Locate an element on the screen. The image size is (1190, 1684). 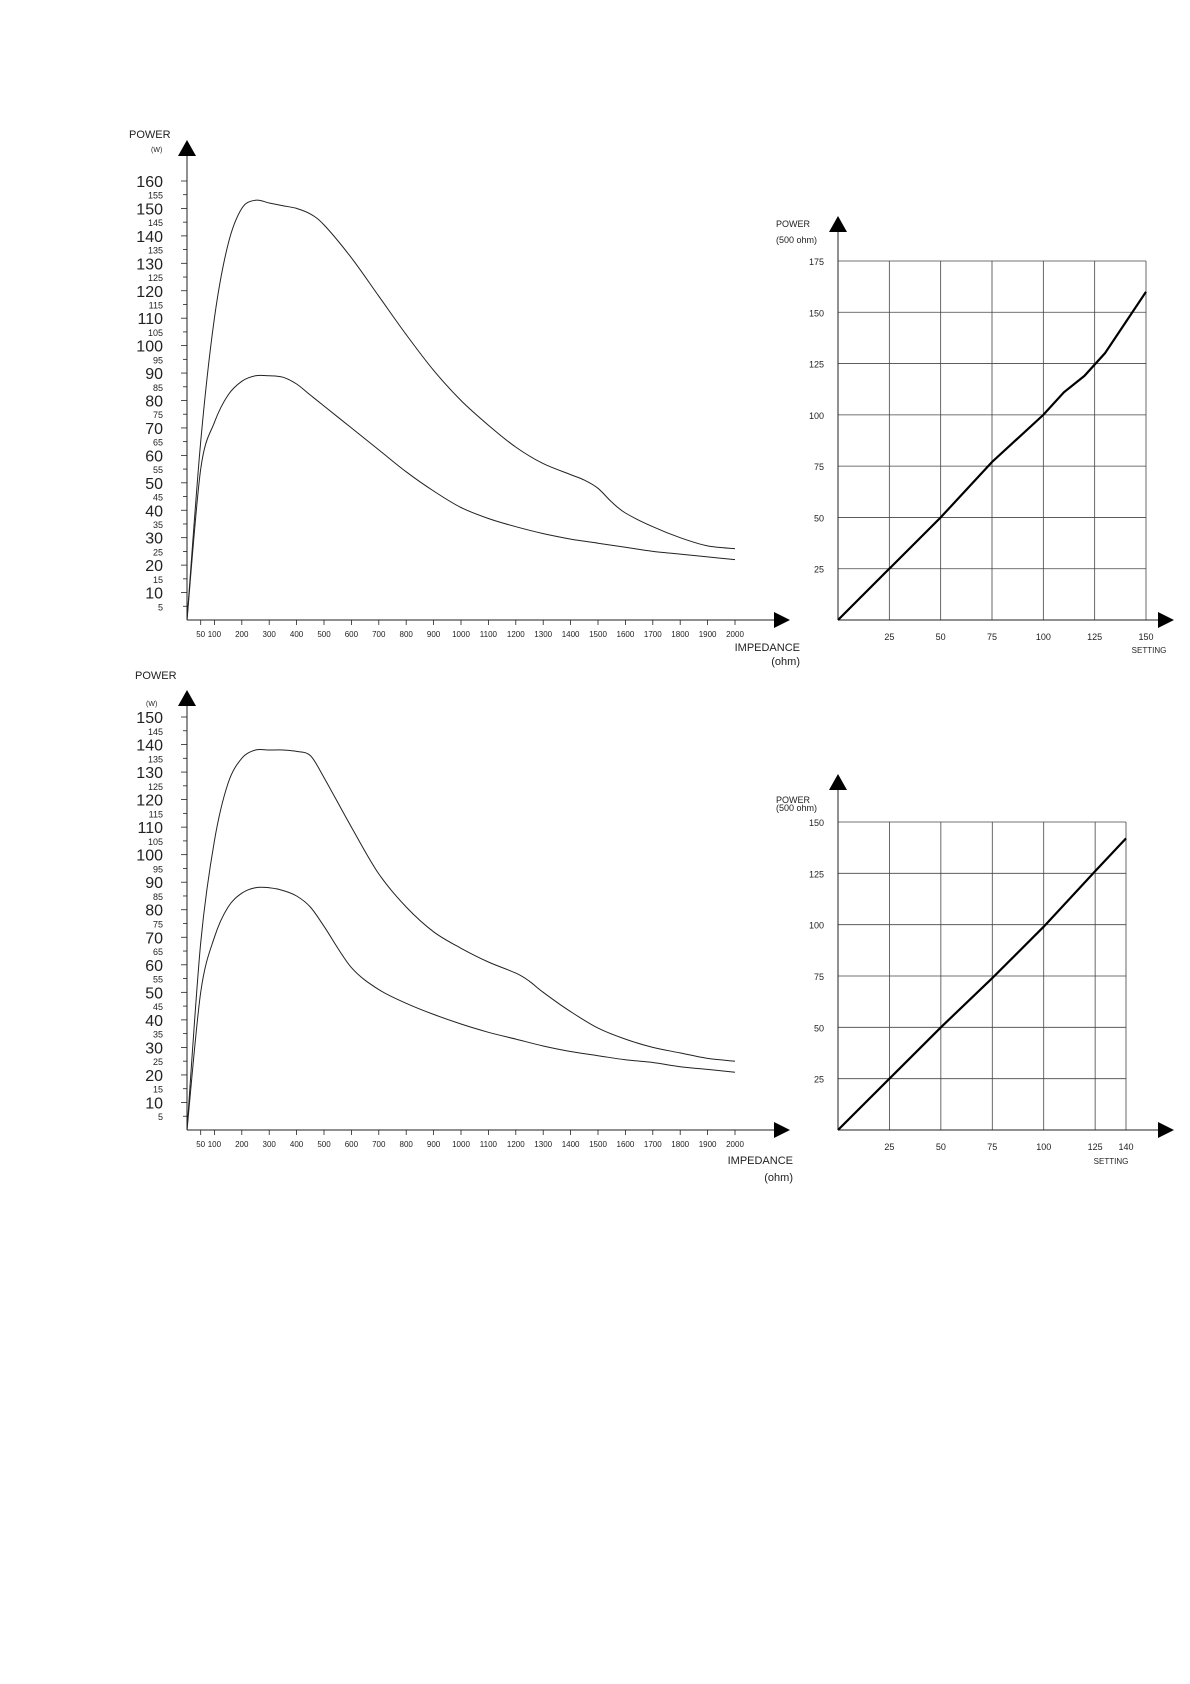
y-tick-label-minor: 125 is located at coordinates (155, 278).